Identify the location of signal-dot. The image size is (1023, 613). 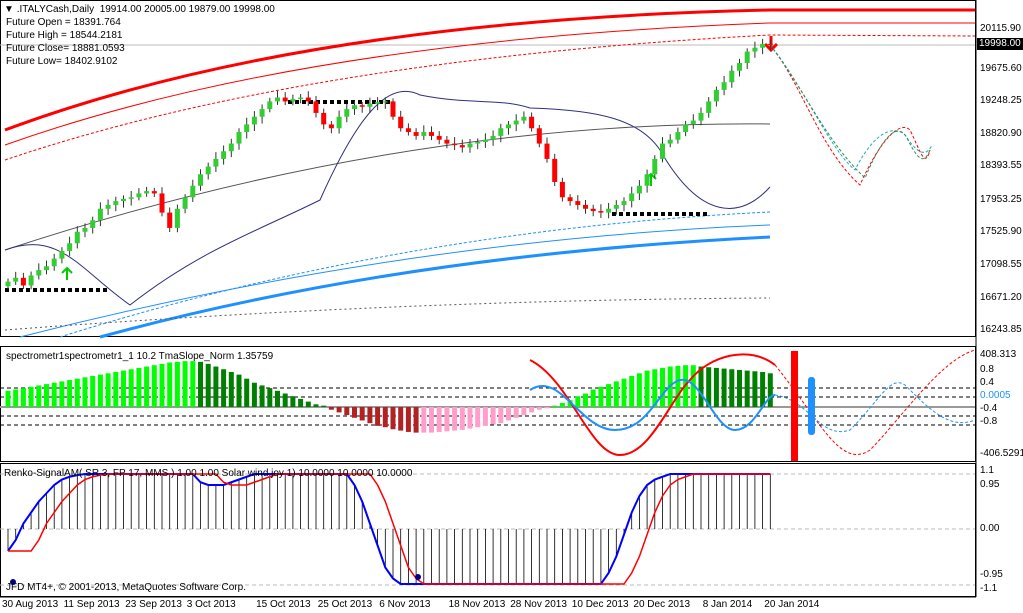
(13, 582).